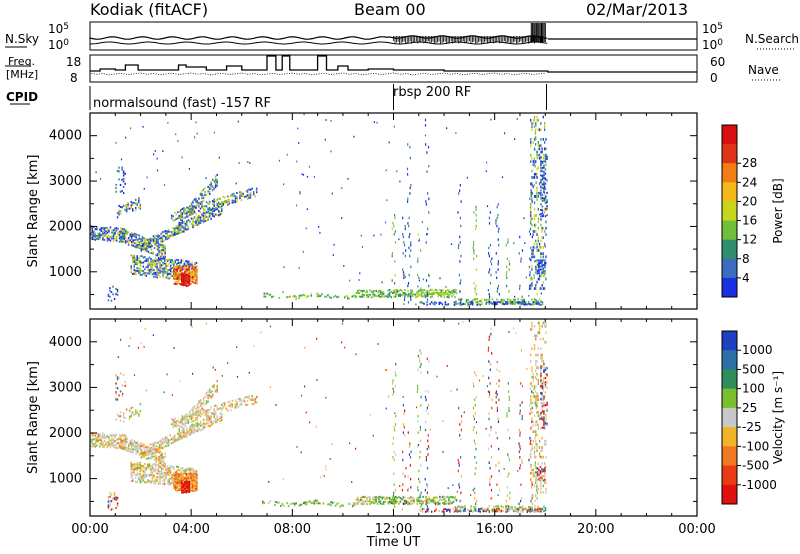 The height and width of the screenshot is (554, 800). What do you see at coordinates (729, 135) in the screenshot?
I see `colorbar-segment` at bounding box center [729, 135].